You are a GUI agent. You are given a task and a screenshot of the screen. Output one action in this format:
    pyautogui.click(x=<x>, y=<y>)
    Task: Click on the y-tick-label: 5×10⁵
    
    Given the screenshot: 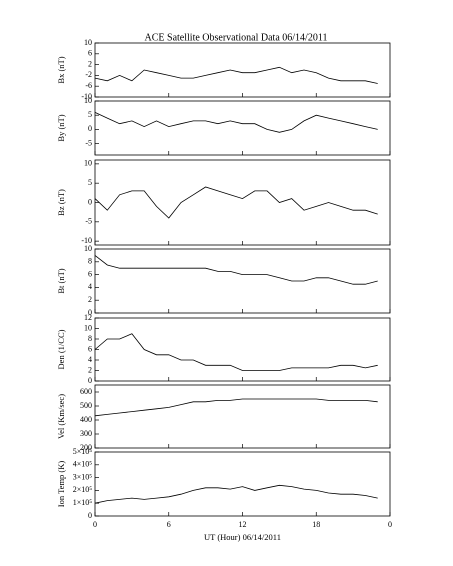 What is the action you would take?
    pyautogui.click(x=83, y=451)
    